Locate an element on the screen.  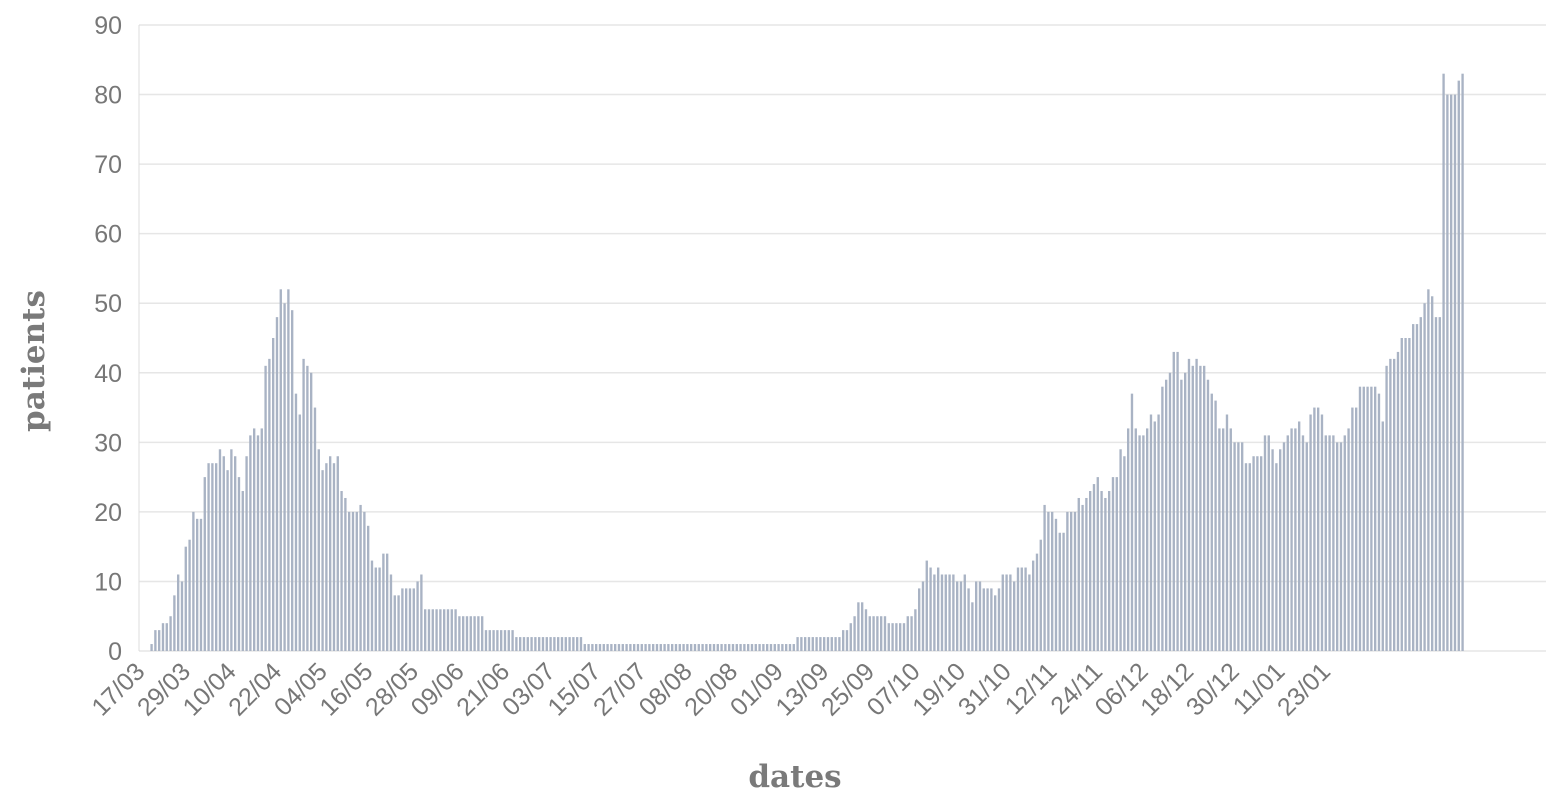
y-tick-label: 70 is located at coordinates (108, 165).